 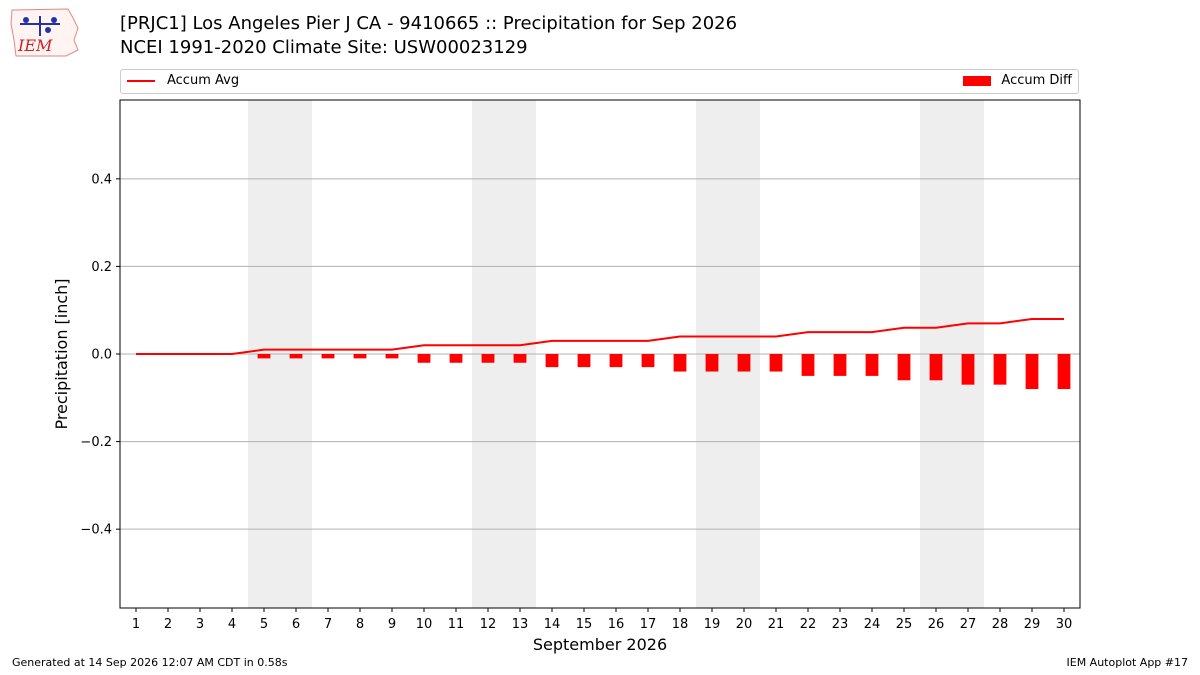 What do you see at coordinates (600, 644) in the screenshot?
I see `x-axis-label: September 2026` at bounding box center [600, 644].